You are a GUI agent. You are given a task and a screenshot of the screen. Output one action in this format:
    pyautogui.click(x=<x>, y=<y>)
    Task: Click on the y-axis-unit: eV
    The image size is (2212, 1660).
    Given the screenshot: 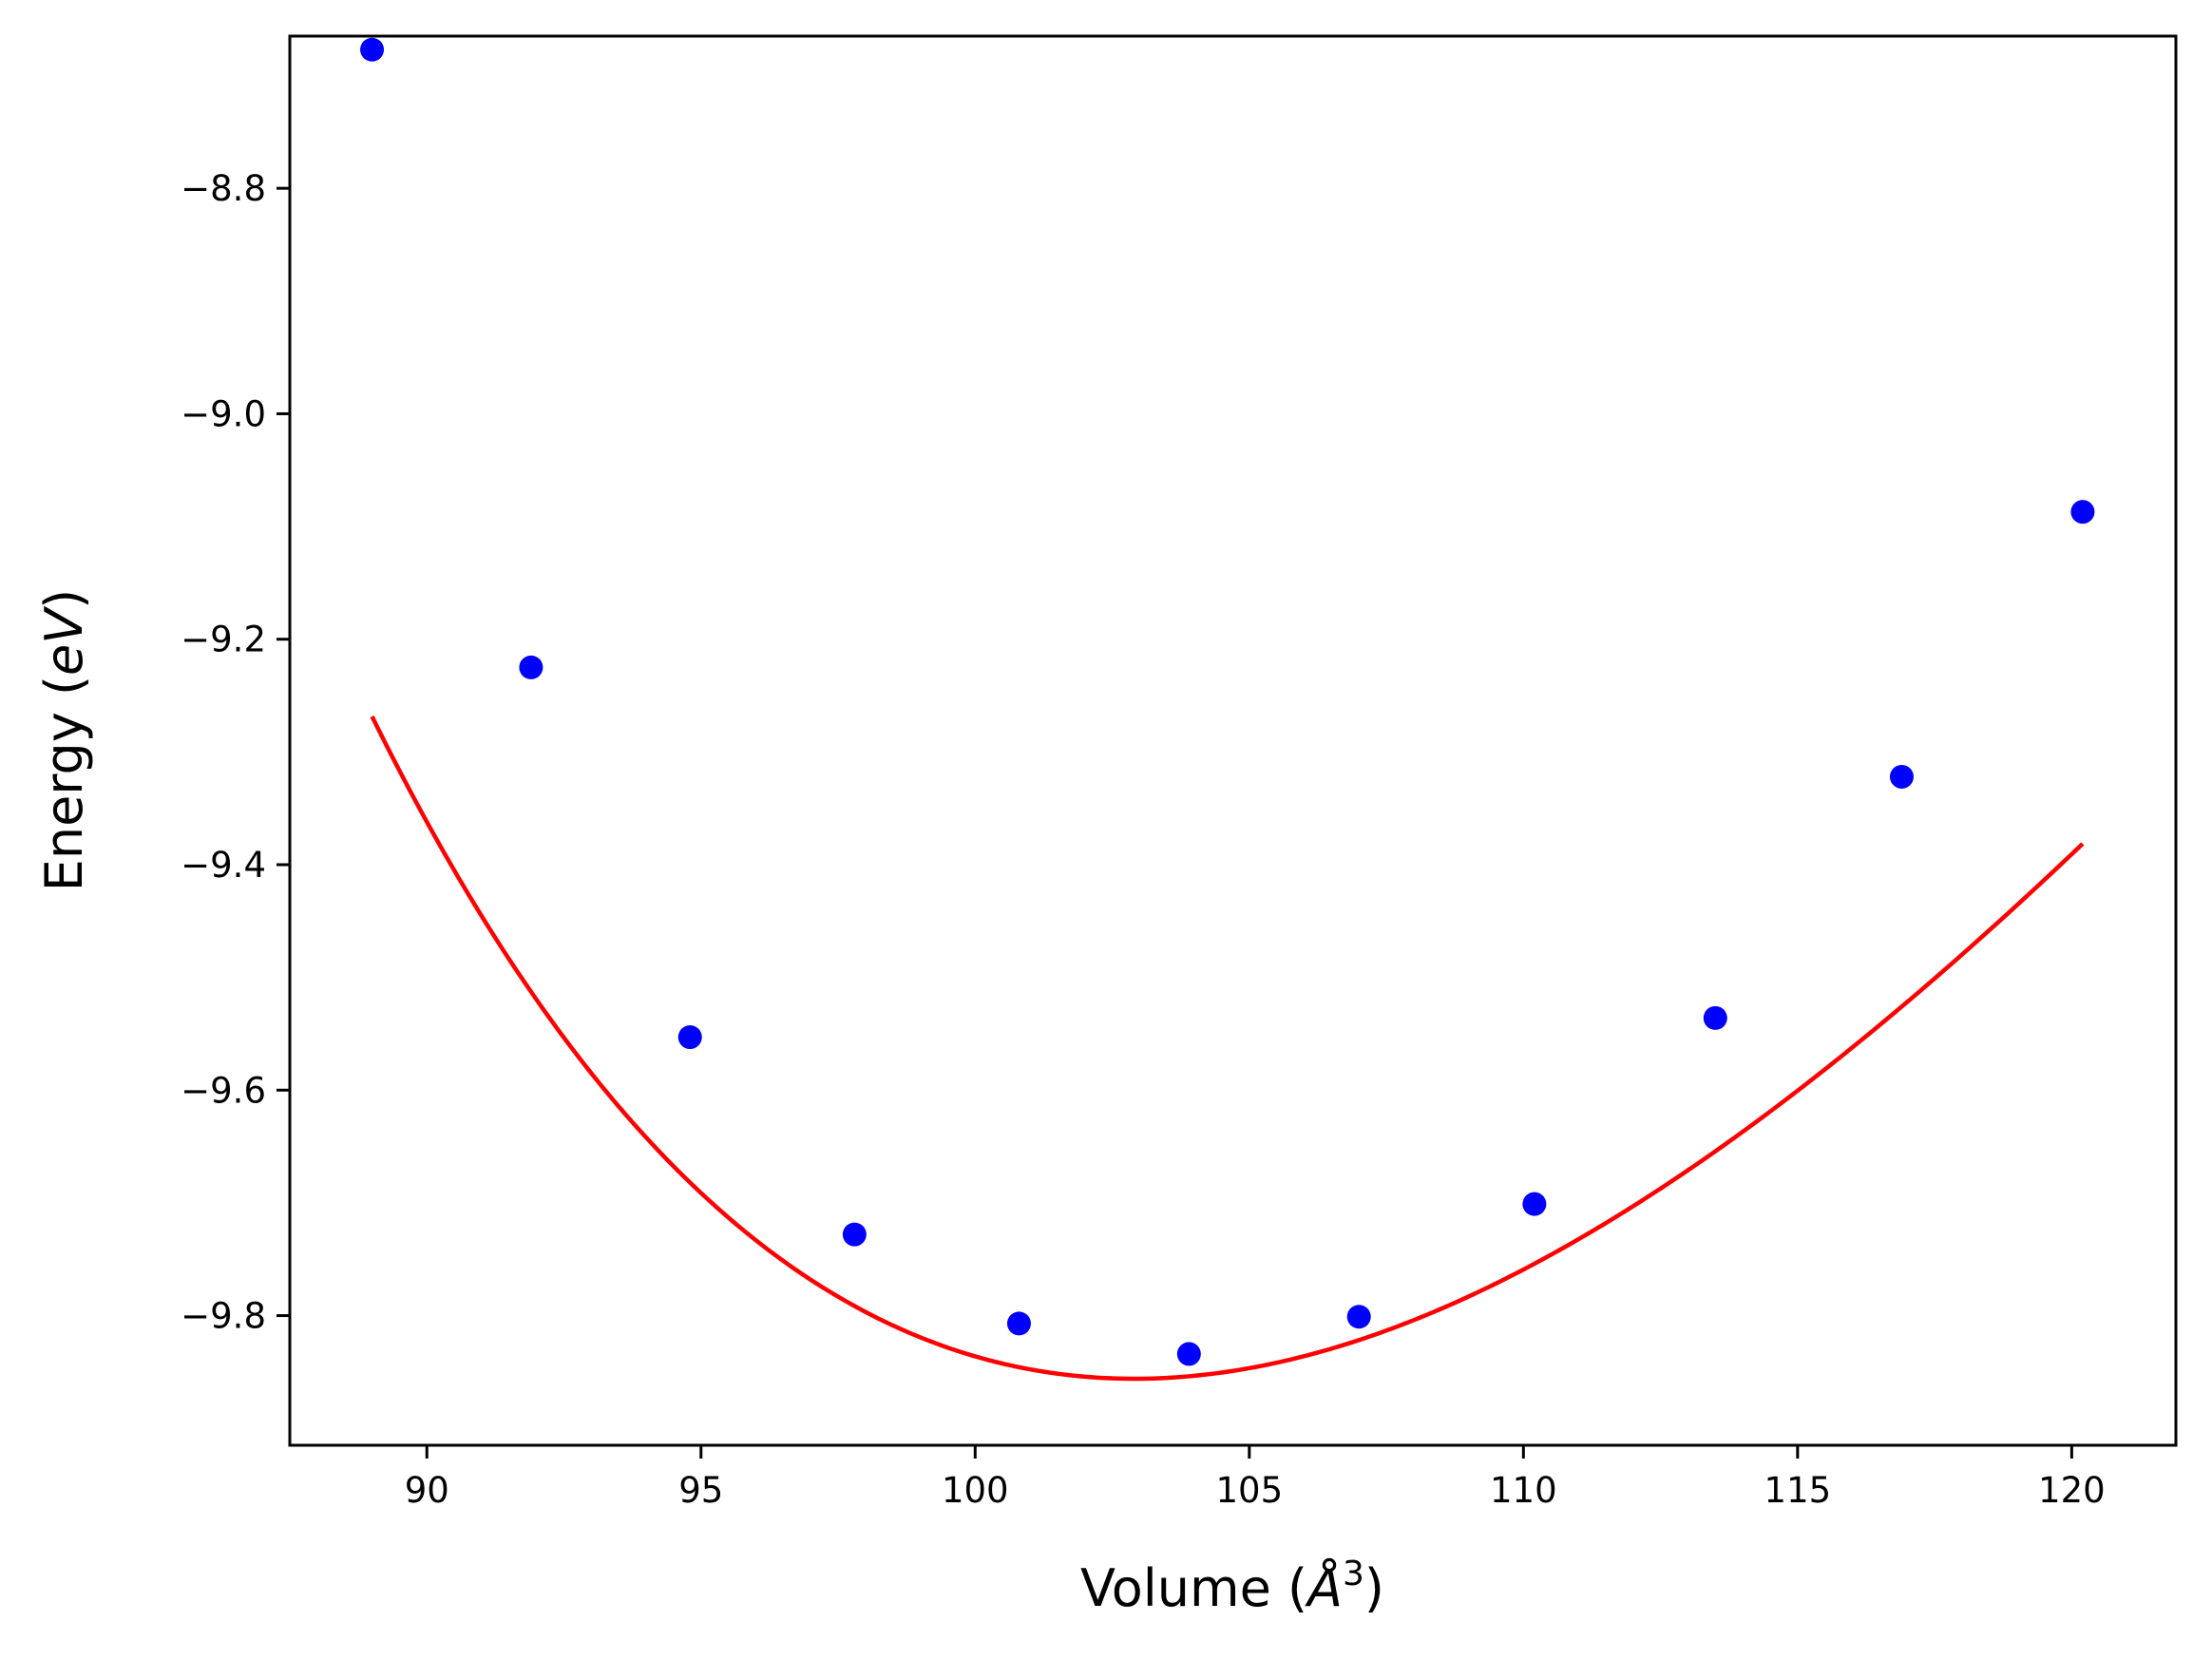 What is the action you would take?
    pyautogui.click(x=64, y=640)
    